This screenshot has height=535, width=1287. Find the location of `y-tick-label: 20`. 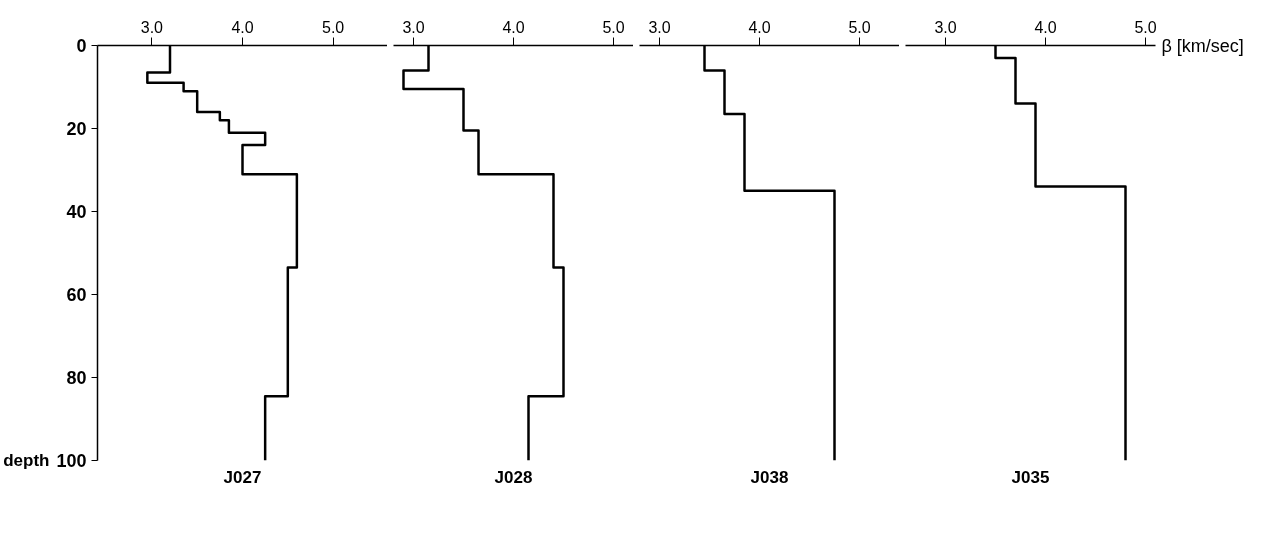

y-tick-label: 20 is located at coordinates (76, 129).